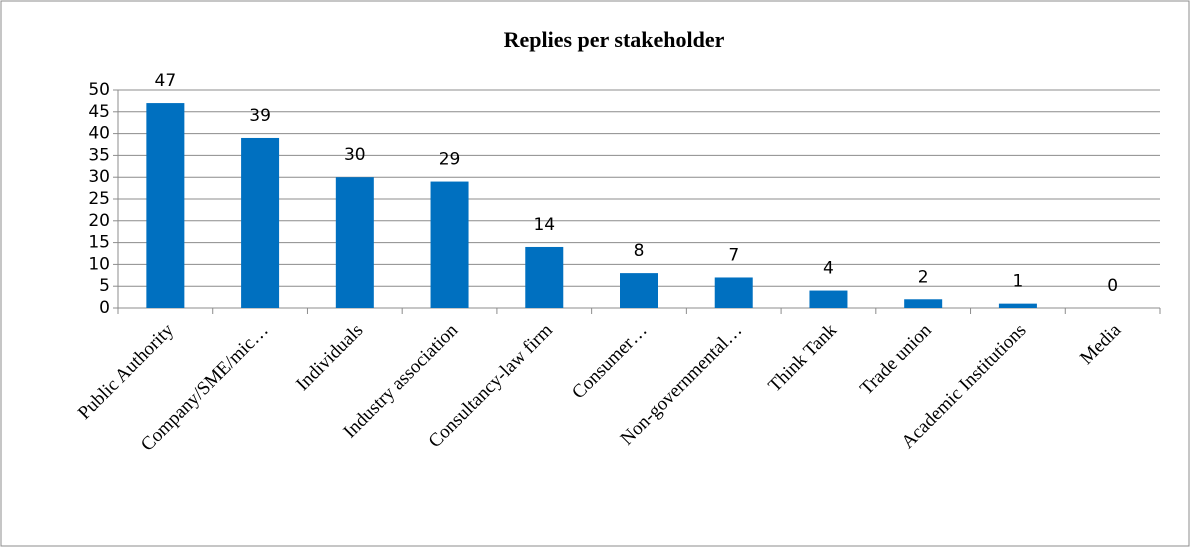 The height and width of the screenshot is (547, 1190). Describe the element at coordinates (99, 112) in the screenshot. I see `y-tick-label: 45` at that location.